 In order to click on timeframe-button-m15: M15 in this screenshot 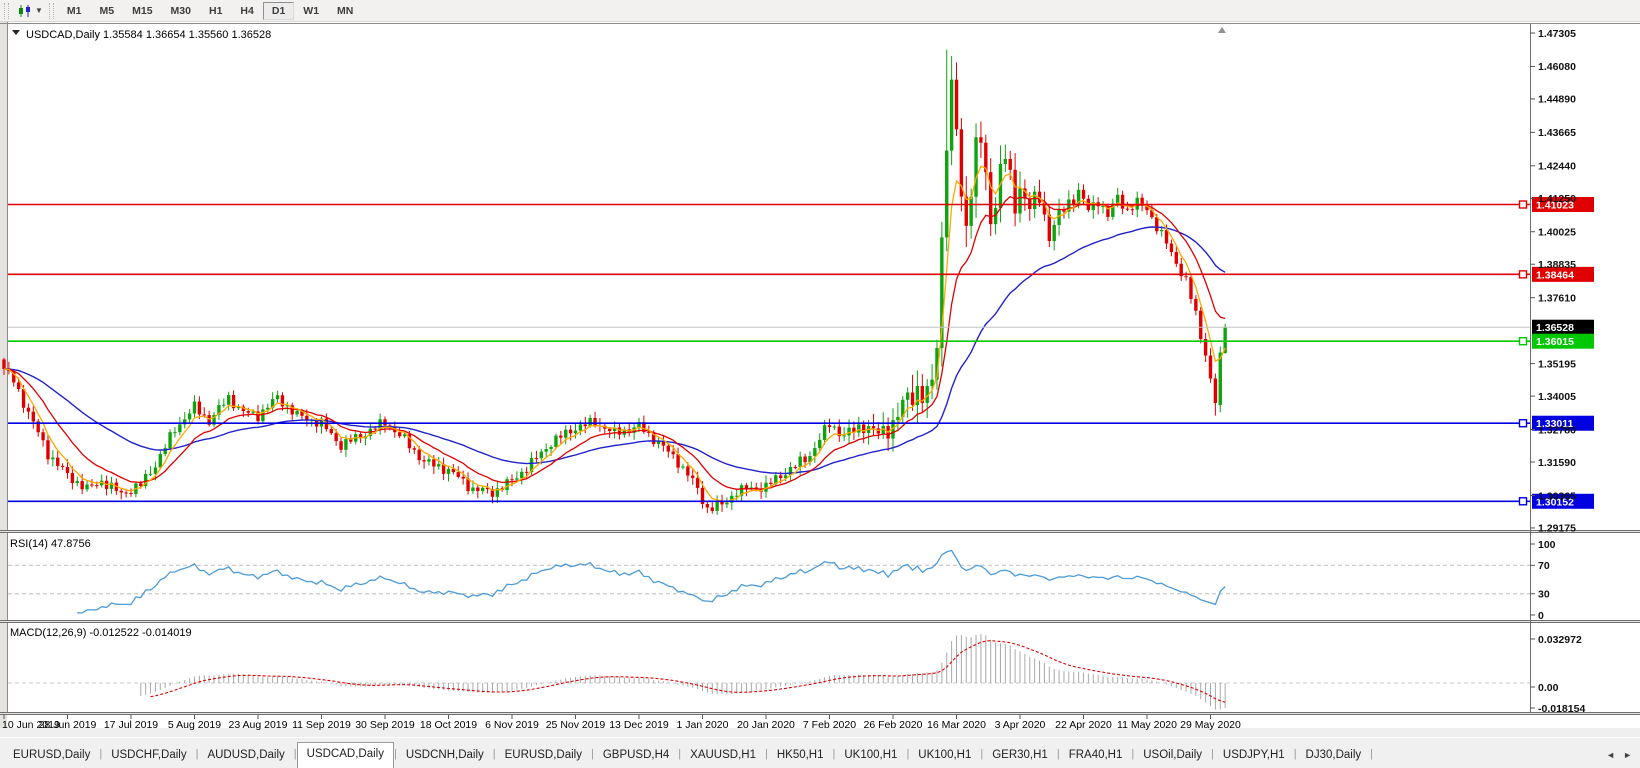, I will do `click(142, 10)`.